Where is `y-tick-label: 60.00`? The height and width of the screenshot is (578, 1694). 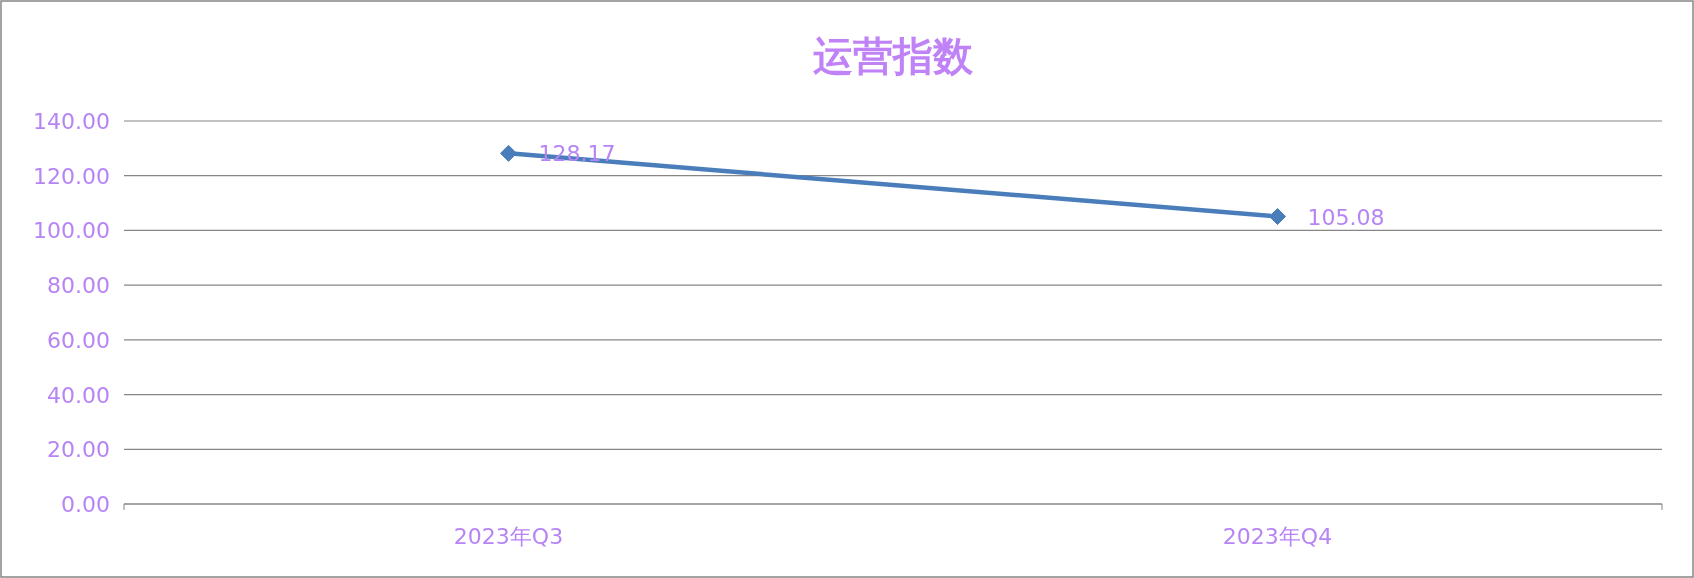 y-tick-label: 60.00 is located at coordinates (78, 340).